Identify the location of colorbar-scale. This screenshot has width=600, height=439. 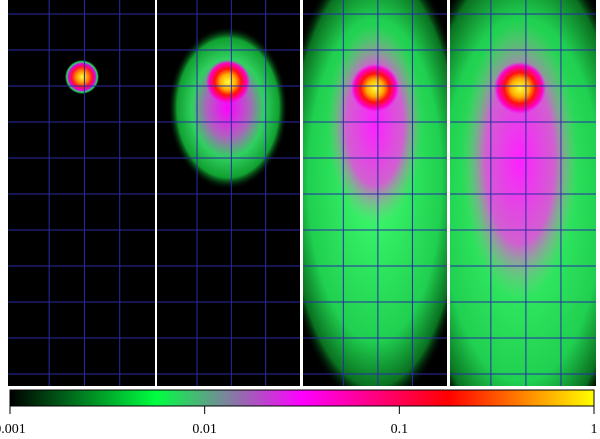
(302, 398).